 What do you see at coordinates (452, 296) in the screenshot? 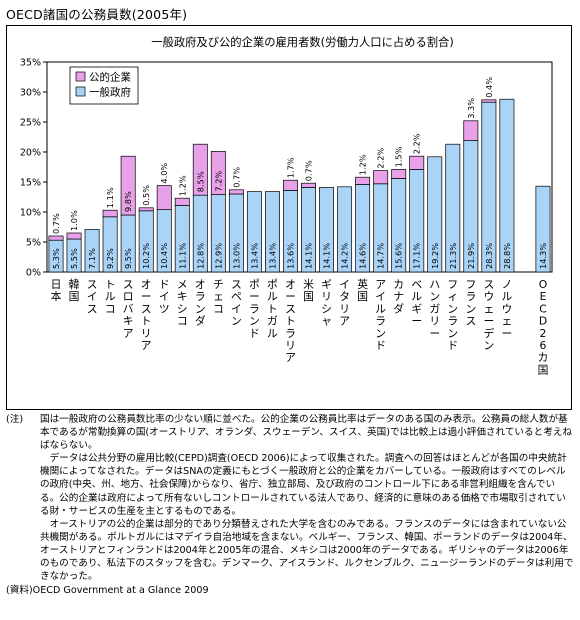
I see `category-label: ィ` at bounding box center [452, 296].